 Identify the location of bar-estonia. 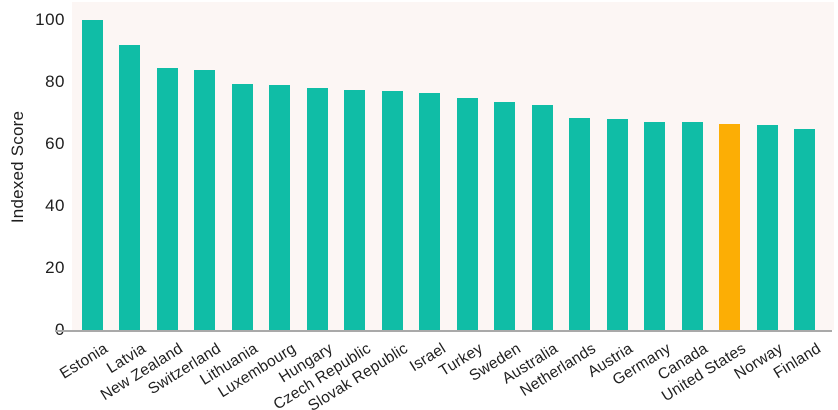
(92, 175).